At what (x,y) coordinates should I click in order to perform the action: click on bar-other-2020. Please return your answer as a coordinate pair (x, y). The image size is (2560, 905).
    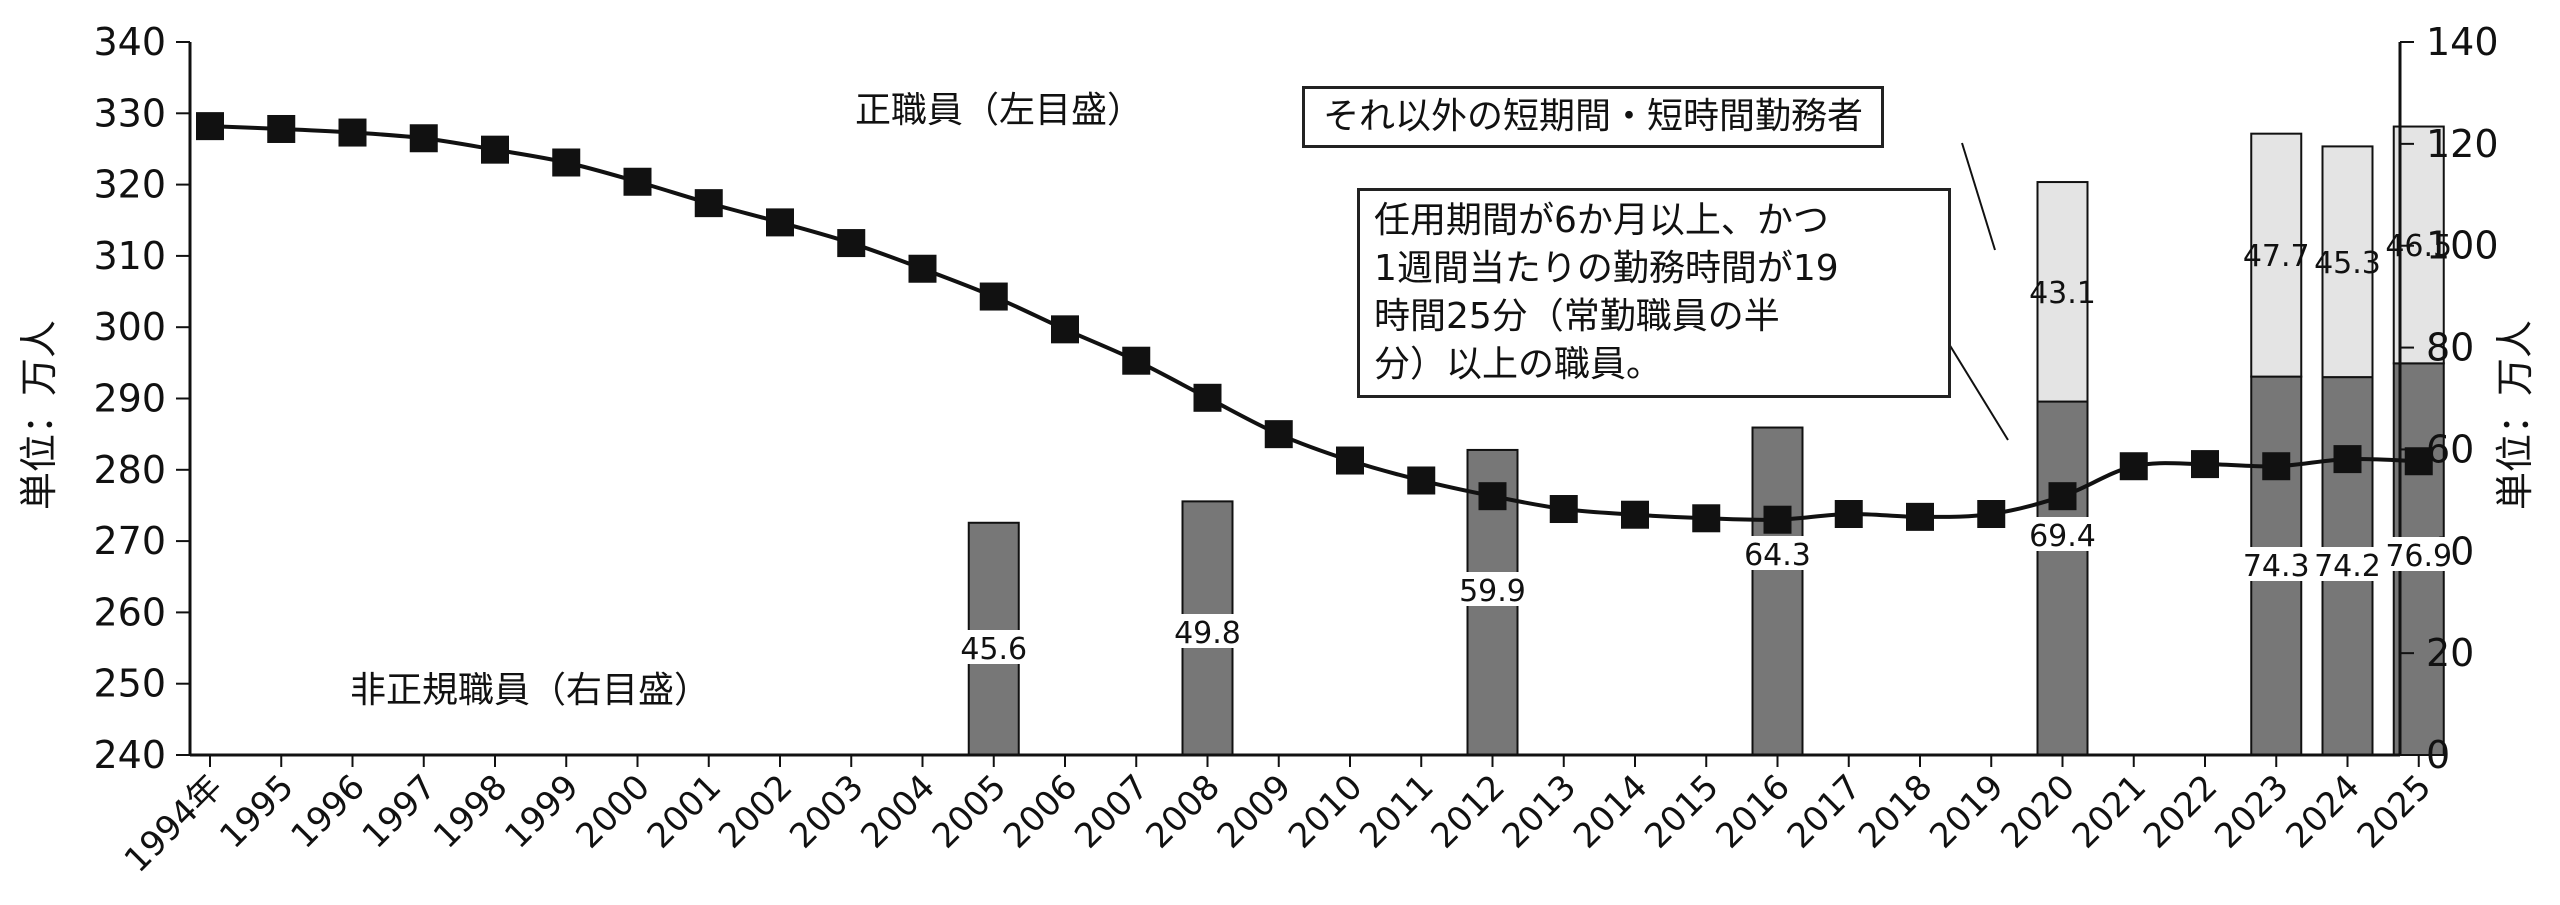
    Looking at the image, I should click on (2062, 292).